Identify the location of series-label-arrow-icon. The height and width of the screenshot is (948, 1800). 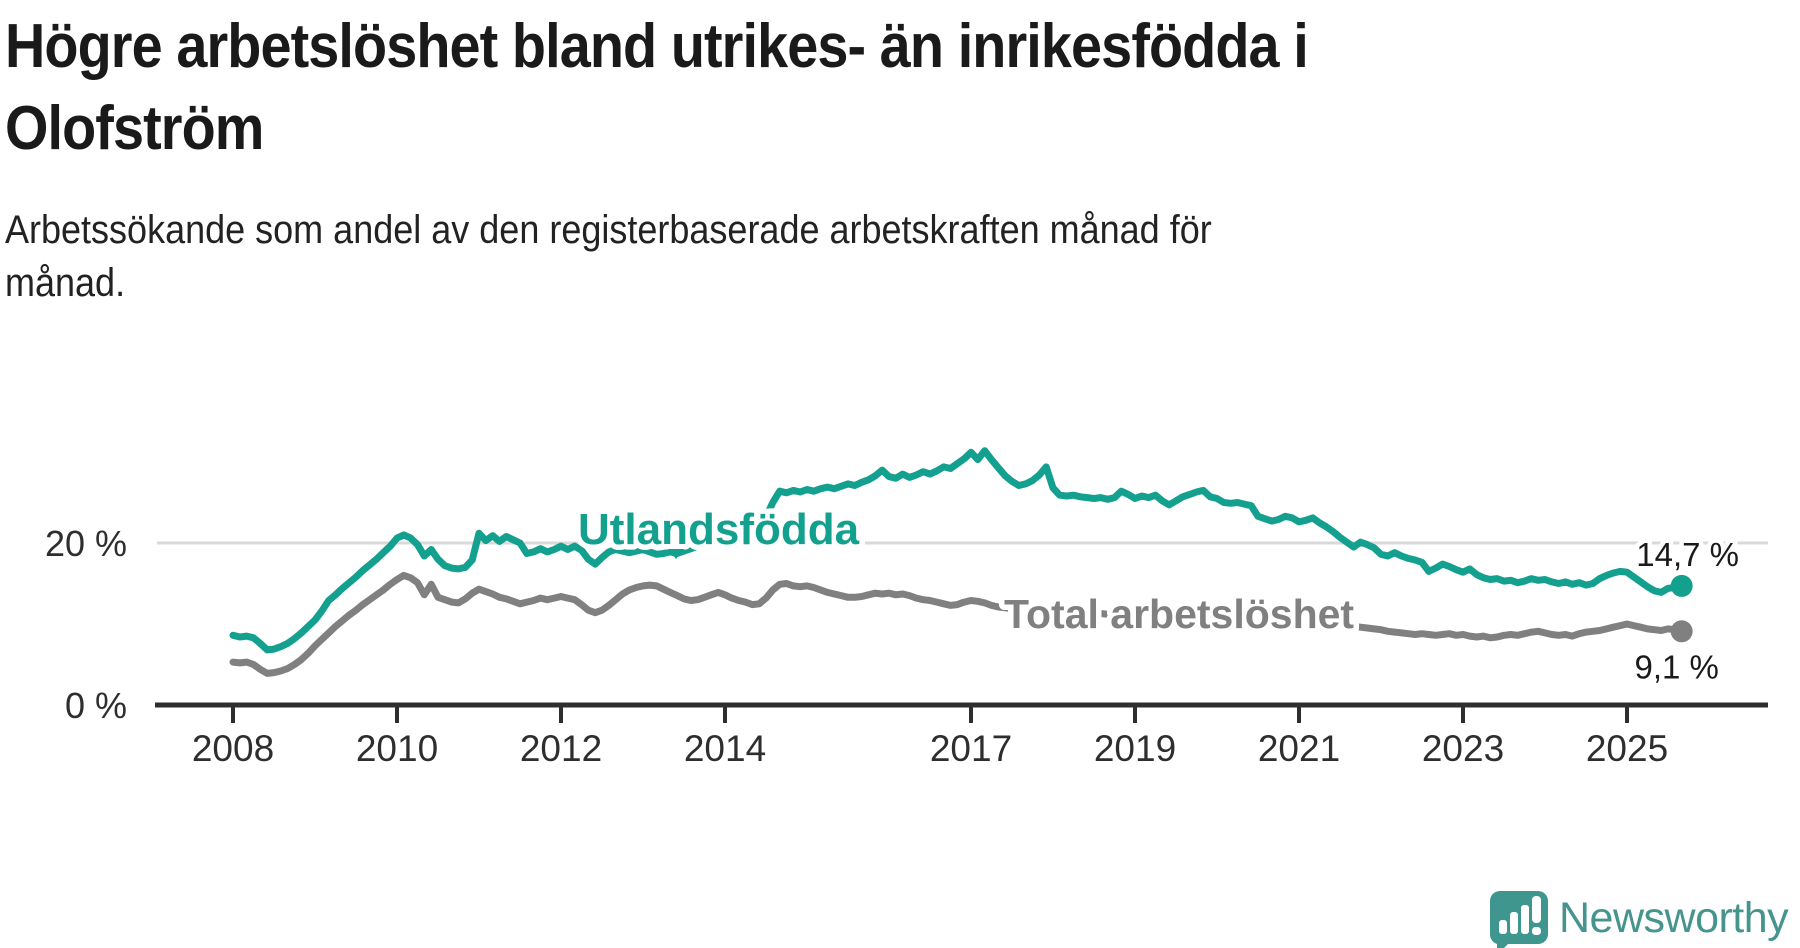
(676, 554).